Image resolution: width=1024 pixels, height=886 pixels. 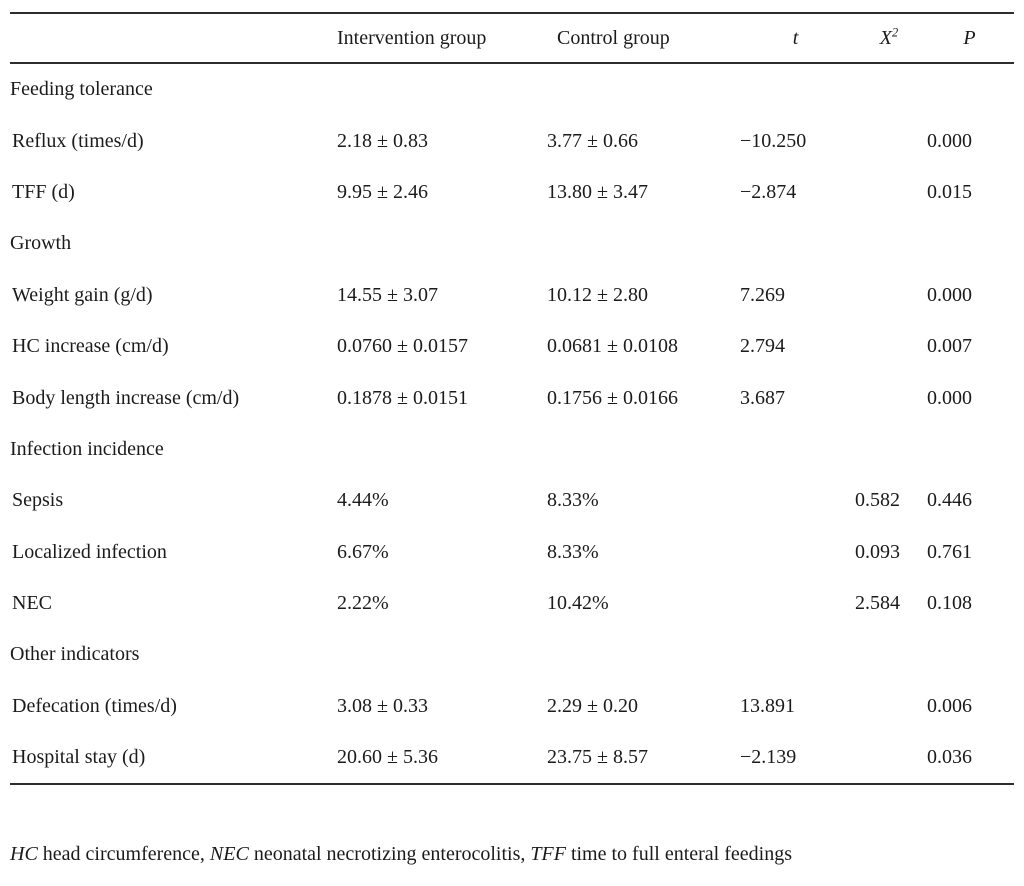 What do you see at coordinates (38, 500) in the screenshot?
I see `row-label: Sepsis` at bounding box center [38, 500].